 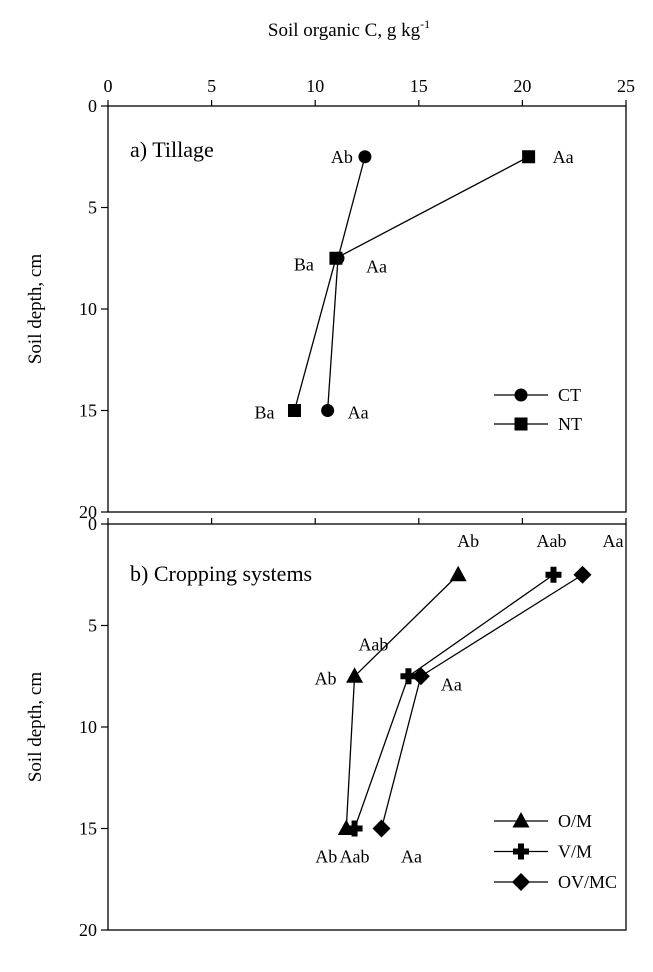 I want to click on legend-label-ov-mc: OV/MC, so click(x=587, y=882).